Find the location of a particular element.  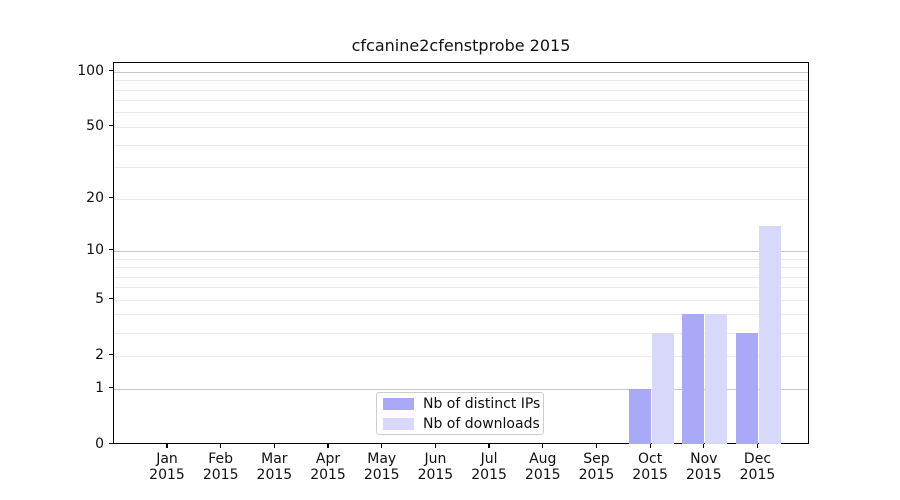

x-tick-label: Jan 2015 is located at coordinates (167, 467).